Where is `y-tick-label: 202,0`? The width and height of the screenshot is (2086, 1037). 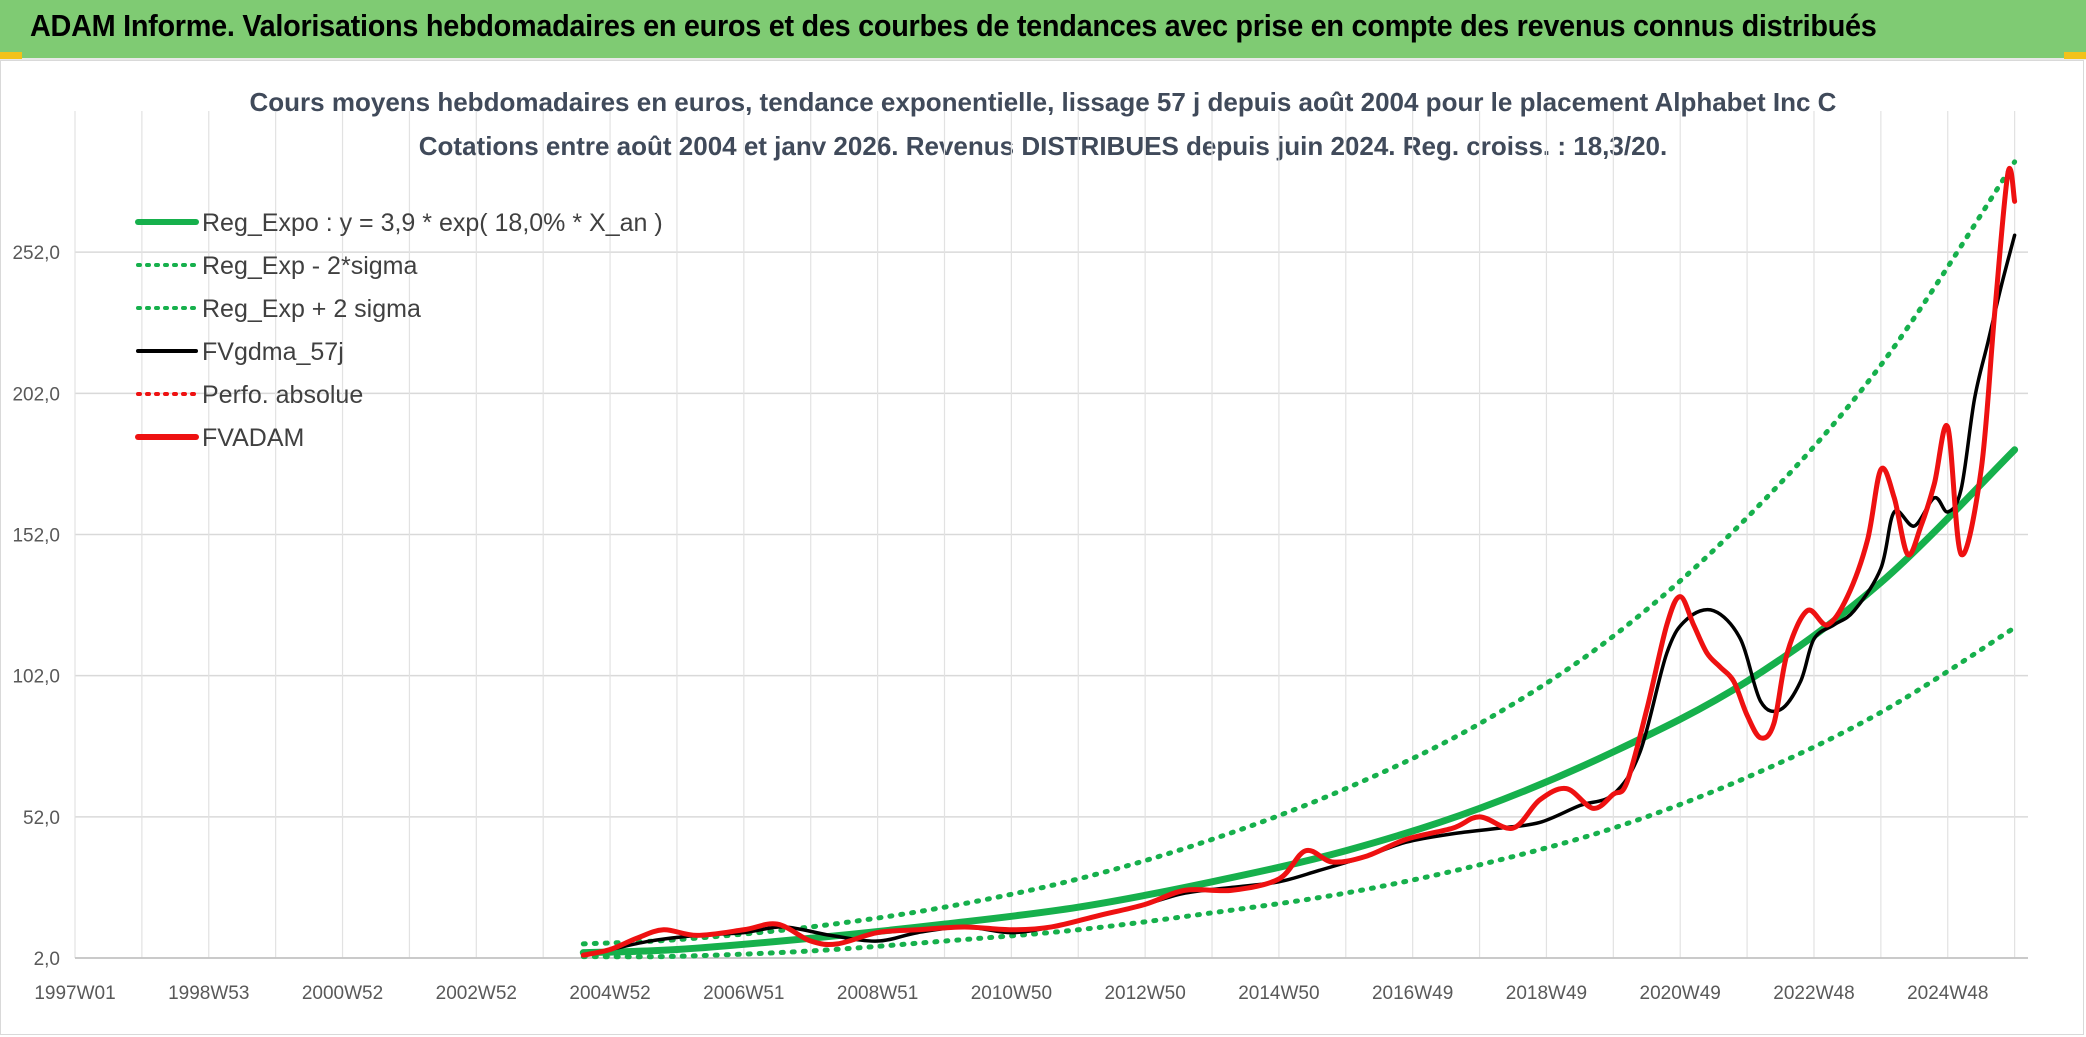
y-tick-label: 202,0 is located at coordinates (36, 394).